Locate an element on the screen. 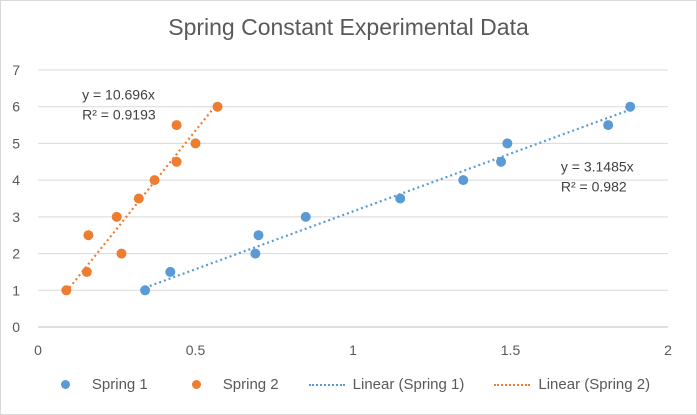 This screenshot has height=415, width=697. legend-label-spring-2: Spring 2 is located at coordinates (250, 384).